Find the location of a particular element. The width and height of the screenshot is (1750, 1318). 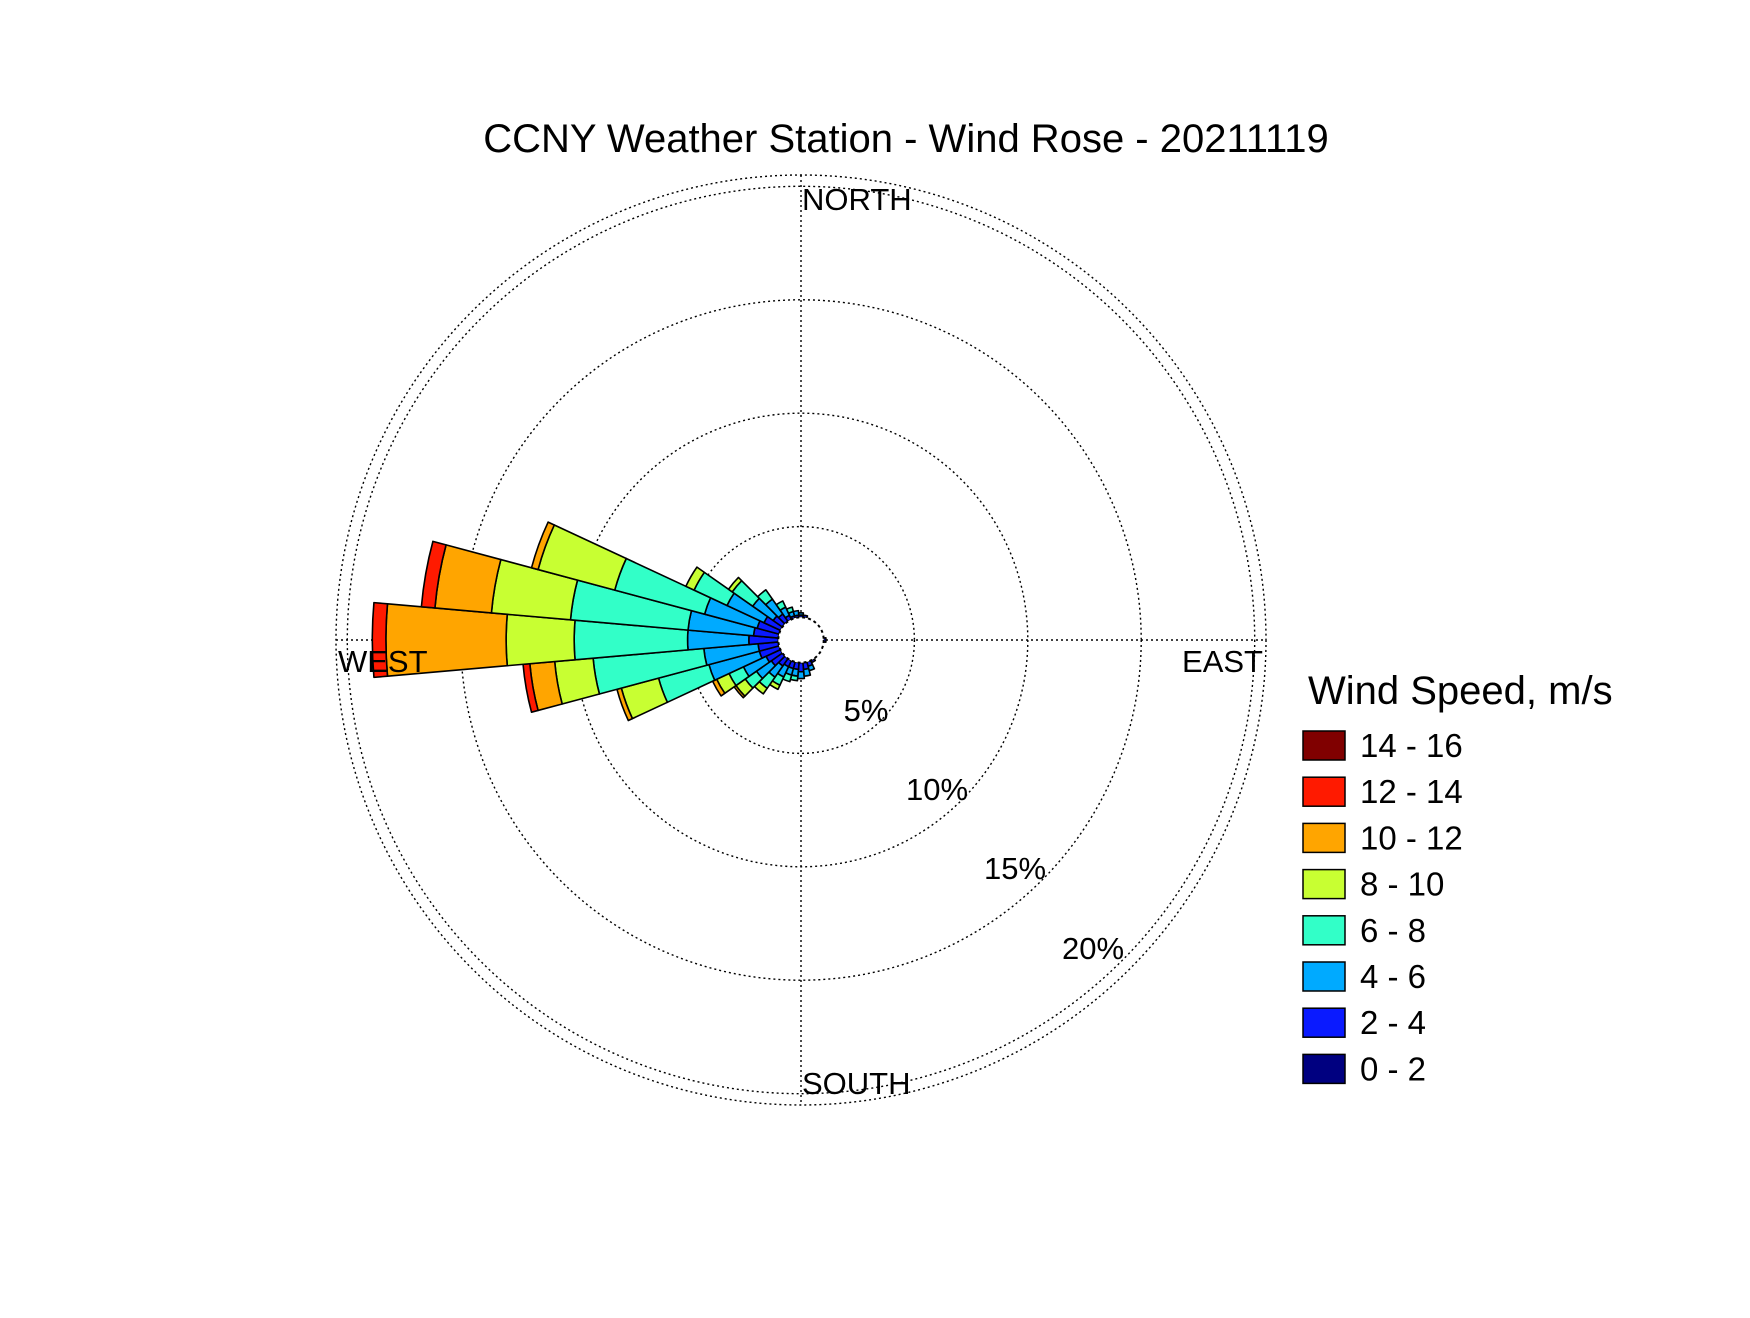

south-label: SOUTH is located at coordinates (856, 1083).